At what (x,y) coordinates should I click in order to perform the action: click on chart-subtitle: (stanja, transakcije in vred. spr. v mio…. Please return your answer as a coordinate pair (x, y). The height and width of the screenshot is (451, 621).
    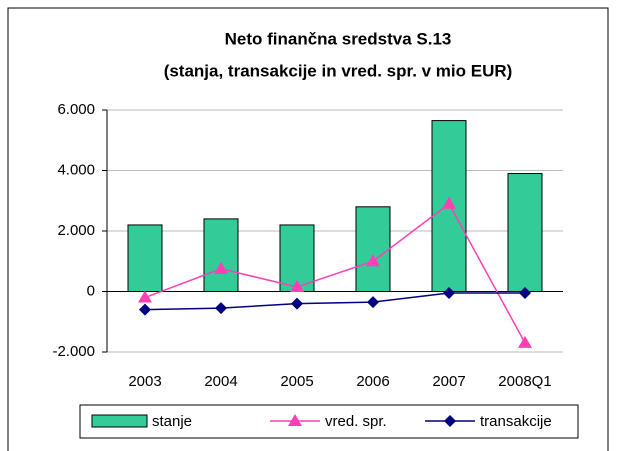
    Looking at the image, I should click on (338, 70).